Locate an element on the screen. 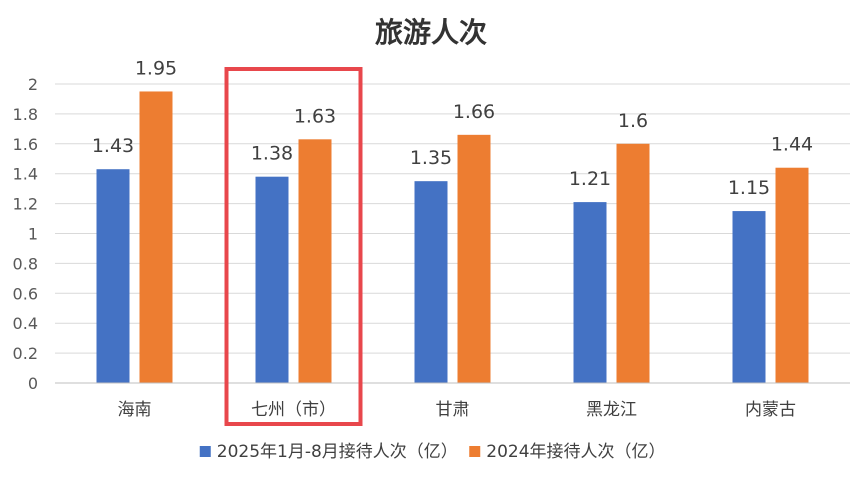 The image size is (861, 490). x-tick-label: 七州（市） is located at coordinates (293, 410).